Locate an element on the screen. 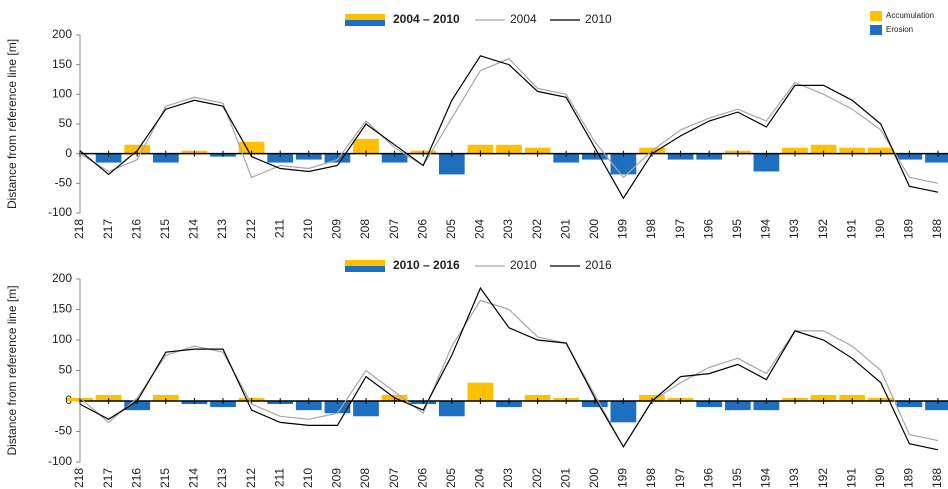 This screenshot has height=489, width=948. legend-label: 2004 is located at coordinates (523, 19).